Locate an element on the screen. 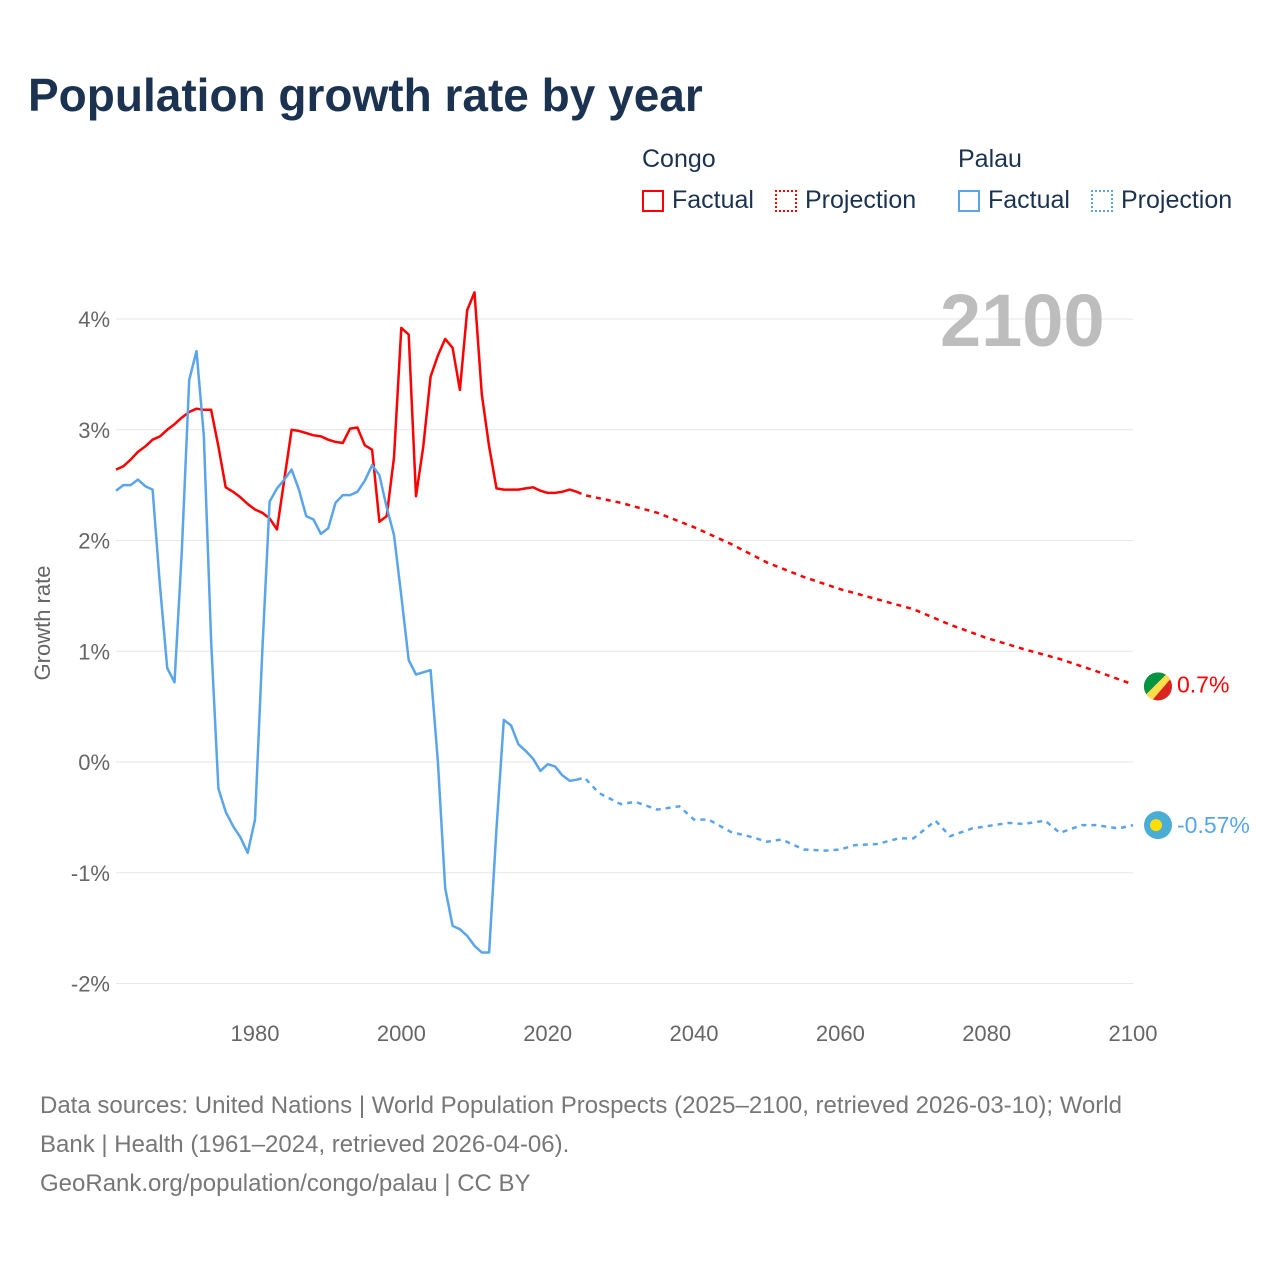 Image resolution: width=1280 pixels, height=1280 pixels. y-tick-label: -1% is located at coordinates (90, 873).